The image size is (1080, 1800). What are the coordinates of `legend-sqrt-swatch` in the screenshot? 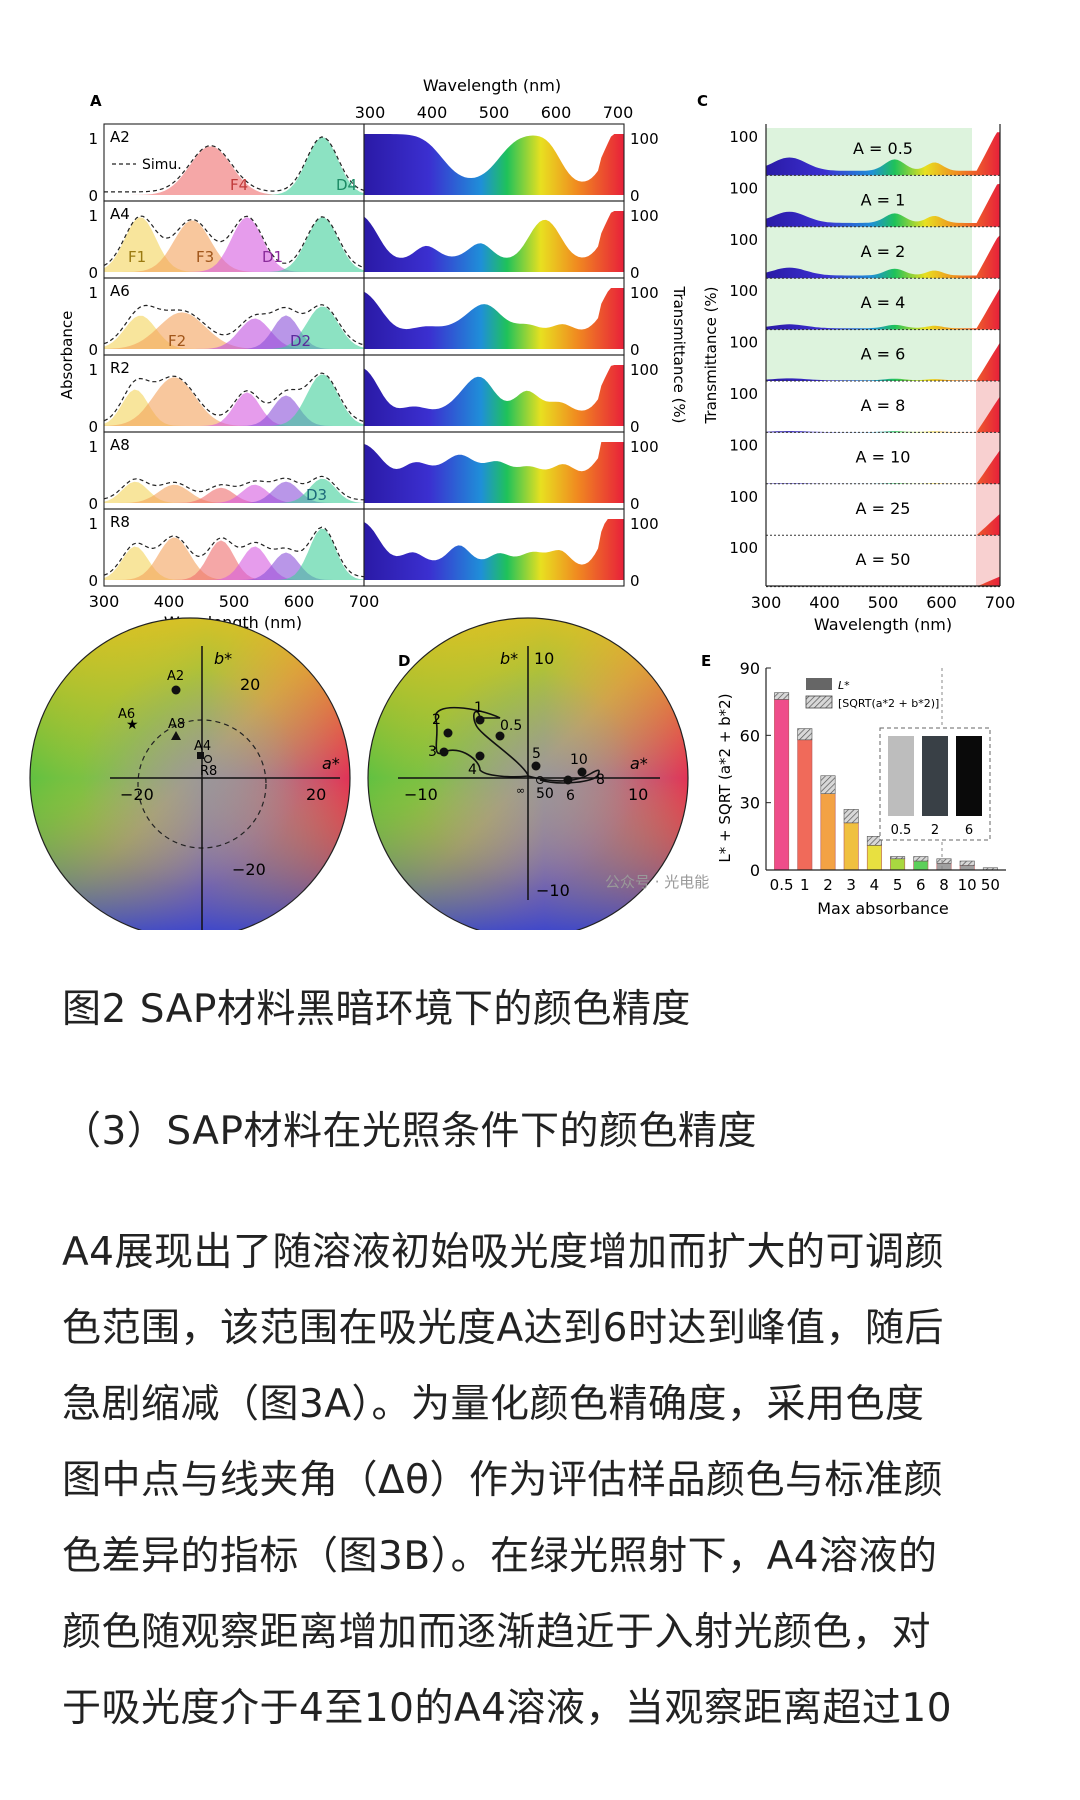 It's located at (819, 702).